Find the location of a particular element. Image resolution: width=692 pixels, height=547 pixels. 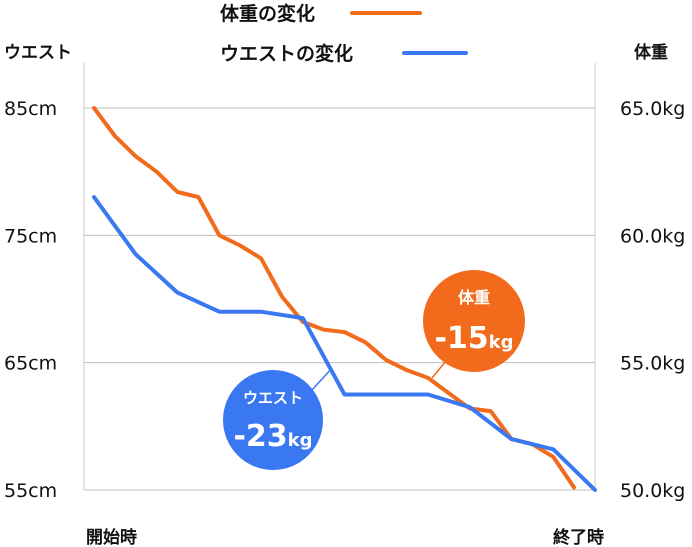

left-tick-label: 65cm is located at coordinates (30, 364).